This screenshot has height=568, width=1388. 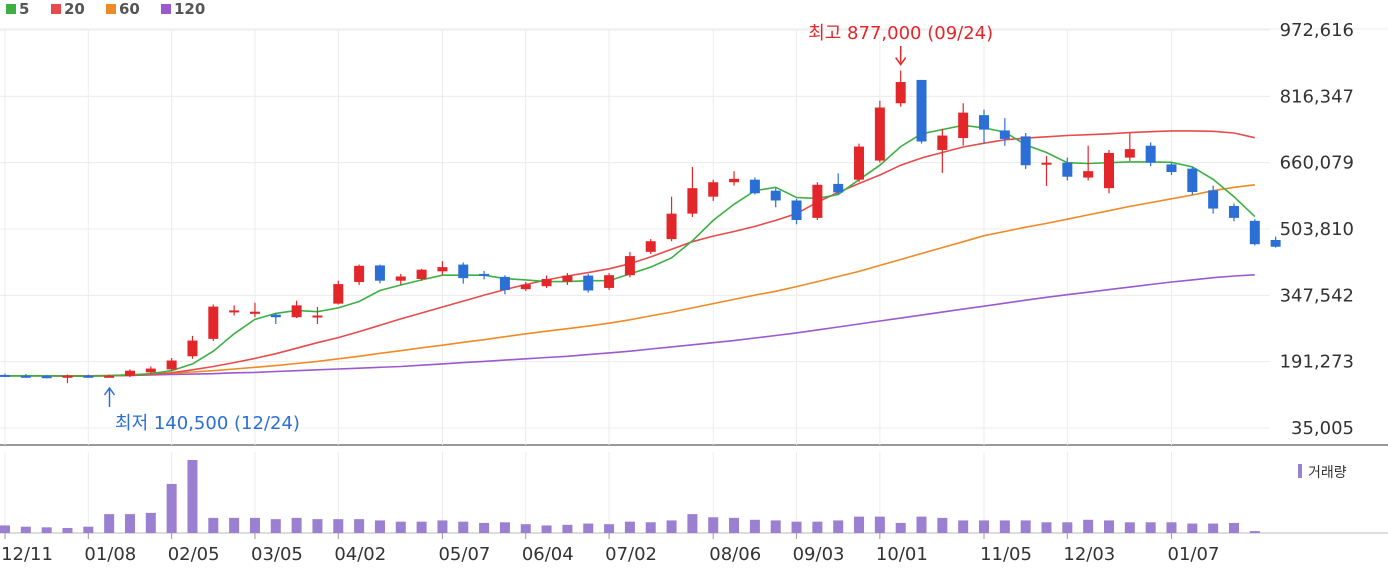 I want to click on y-tick-label: 972,616, so click(x=1317, y=30).